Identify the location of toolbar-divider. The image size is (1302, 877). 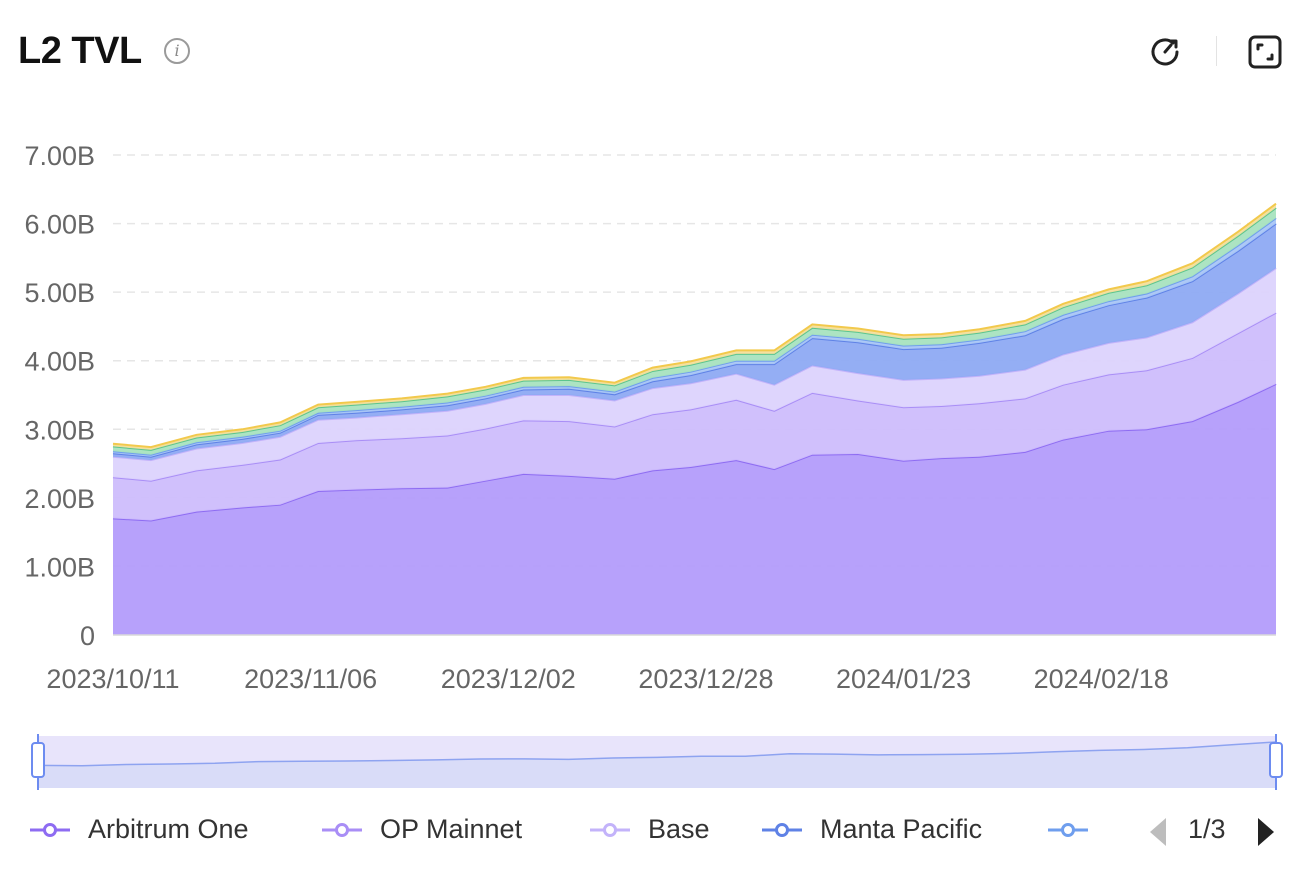
(1216, 51).